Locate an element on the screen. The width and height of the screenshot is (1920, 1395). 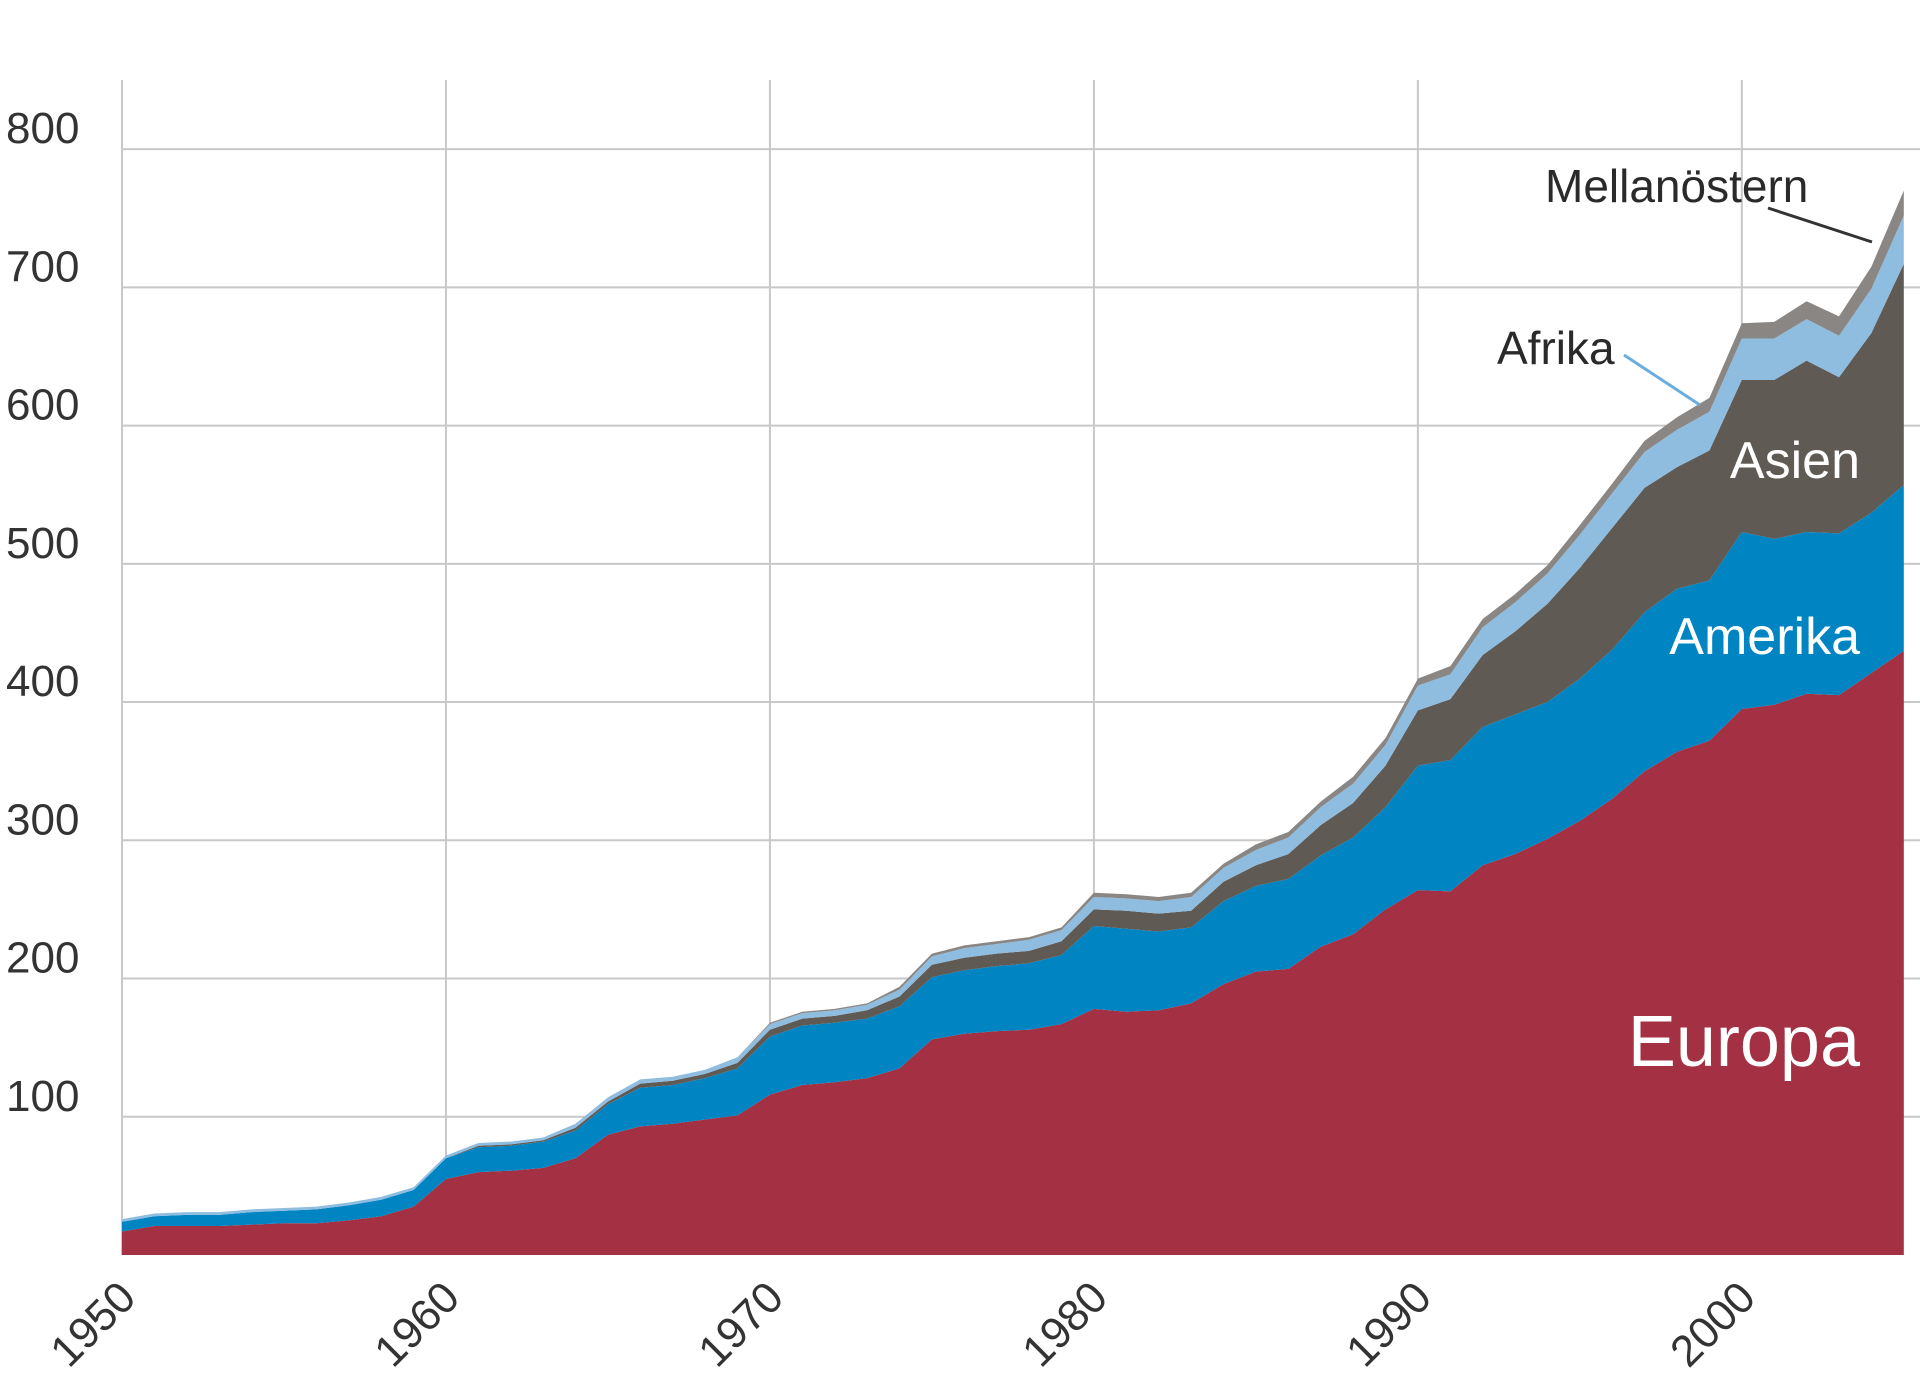
label-amerika: Amerika is located at coordinates (1764, 637).